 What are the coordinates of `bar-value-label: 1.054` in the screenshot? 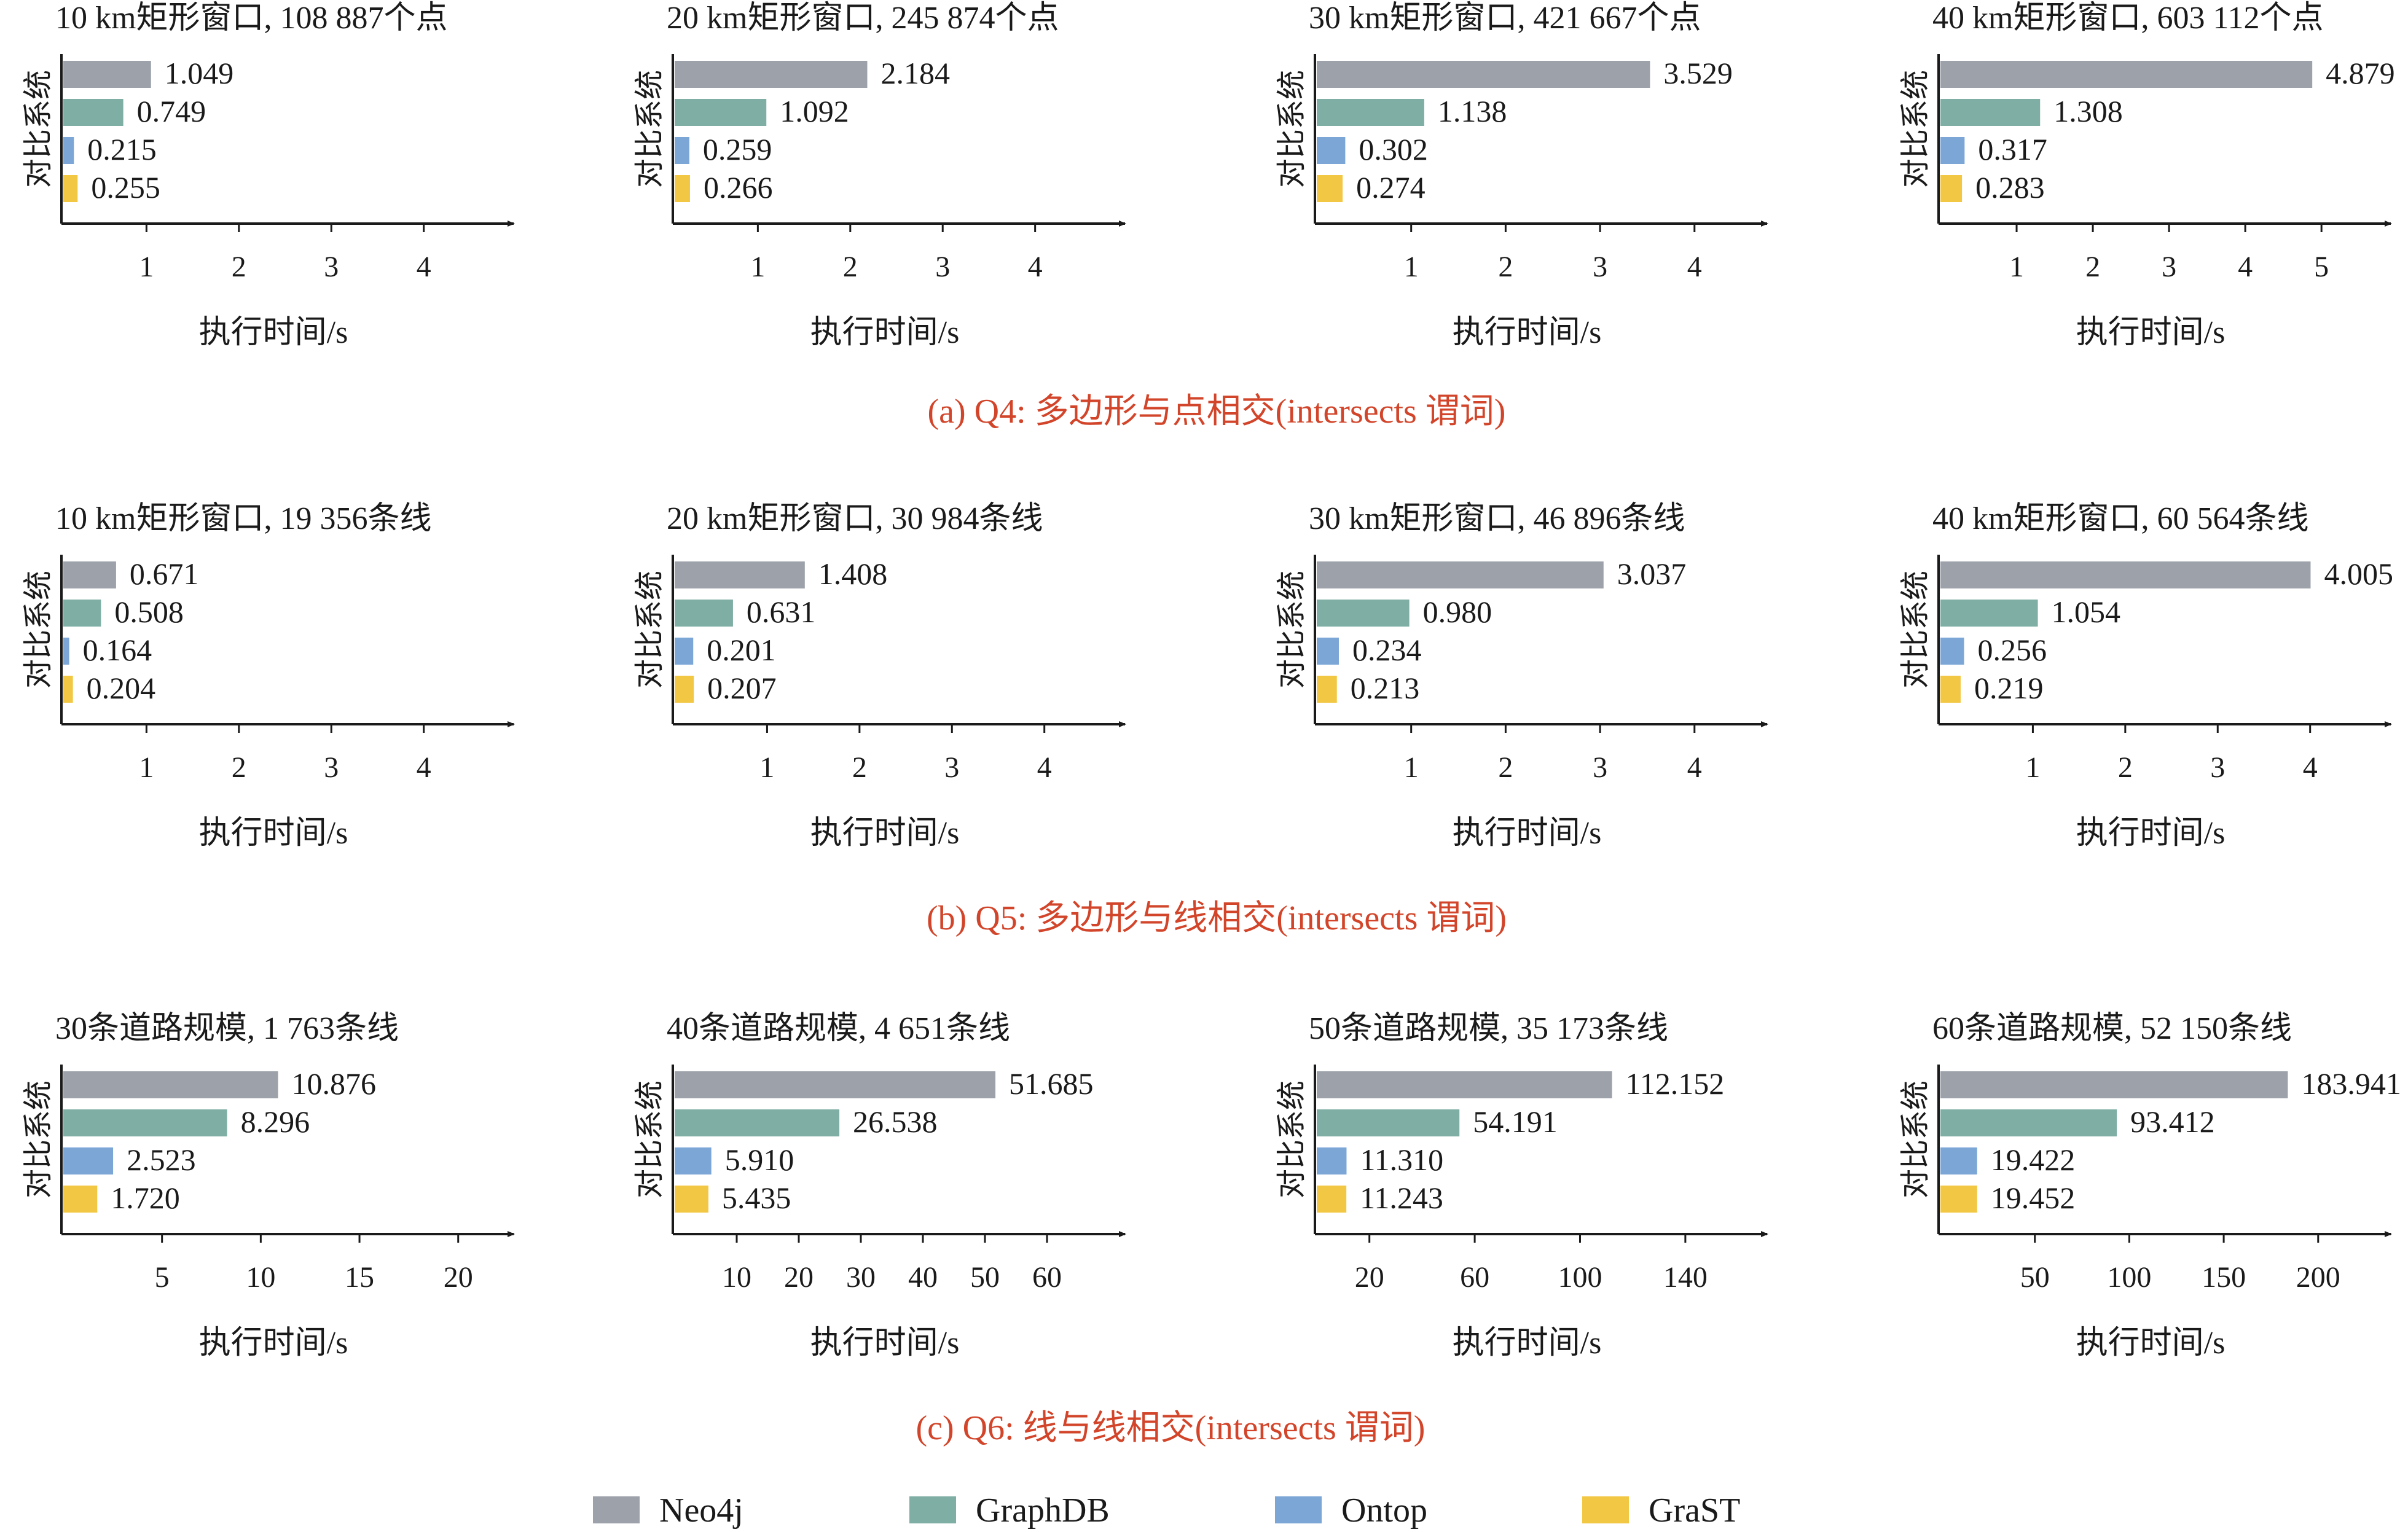 It's located at (2086, 612).